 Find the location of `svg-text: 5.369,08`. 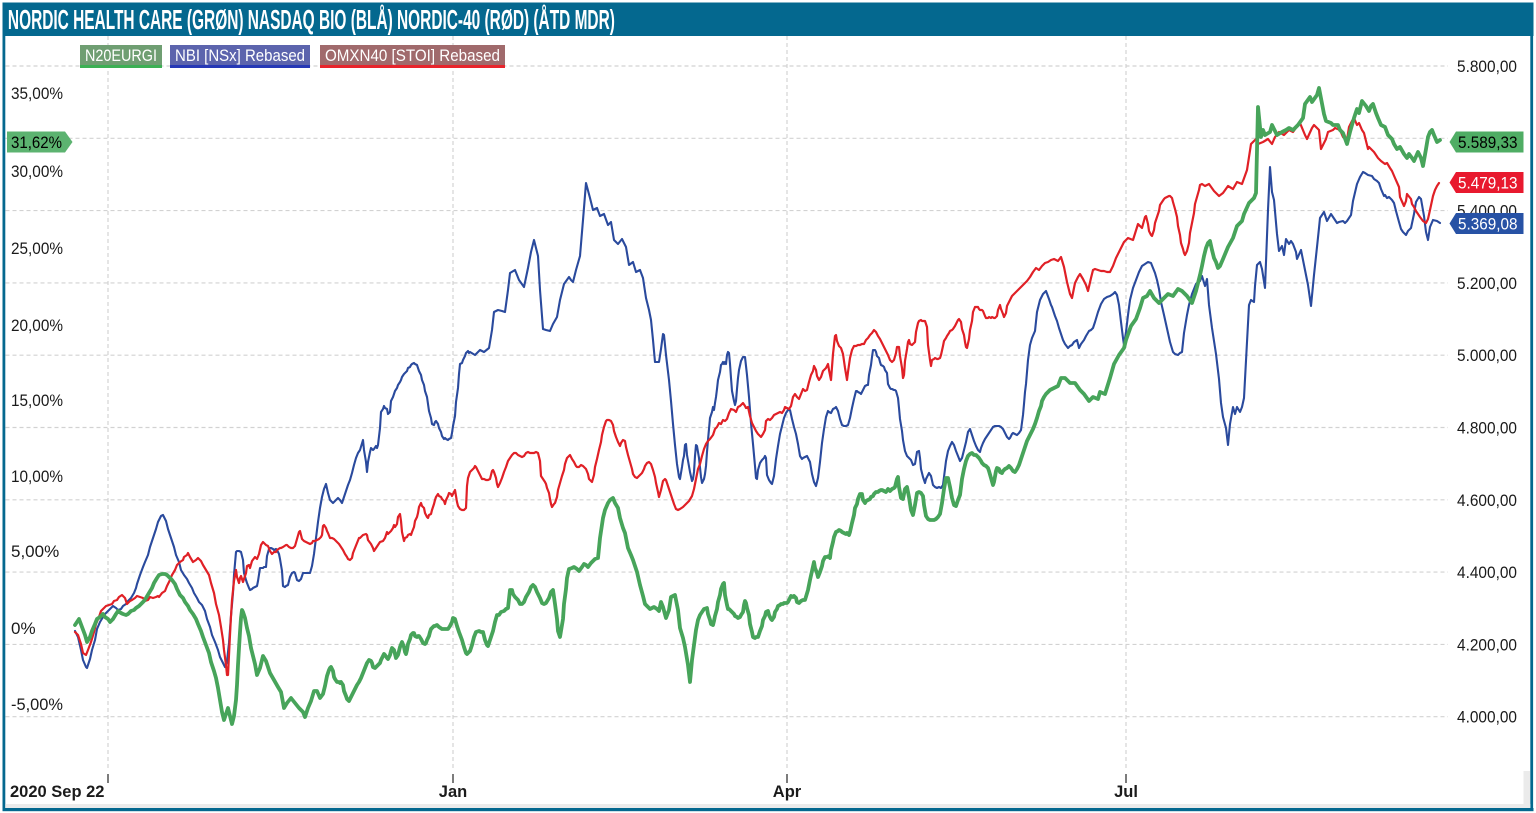

svg-text: 5.369,08 is located at coordinates (1488, 224).